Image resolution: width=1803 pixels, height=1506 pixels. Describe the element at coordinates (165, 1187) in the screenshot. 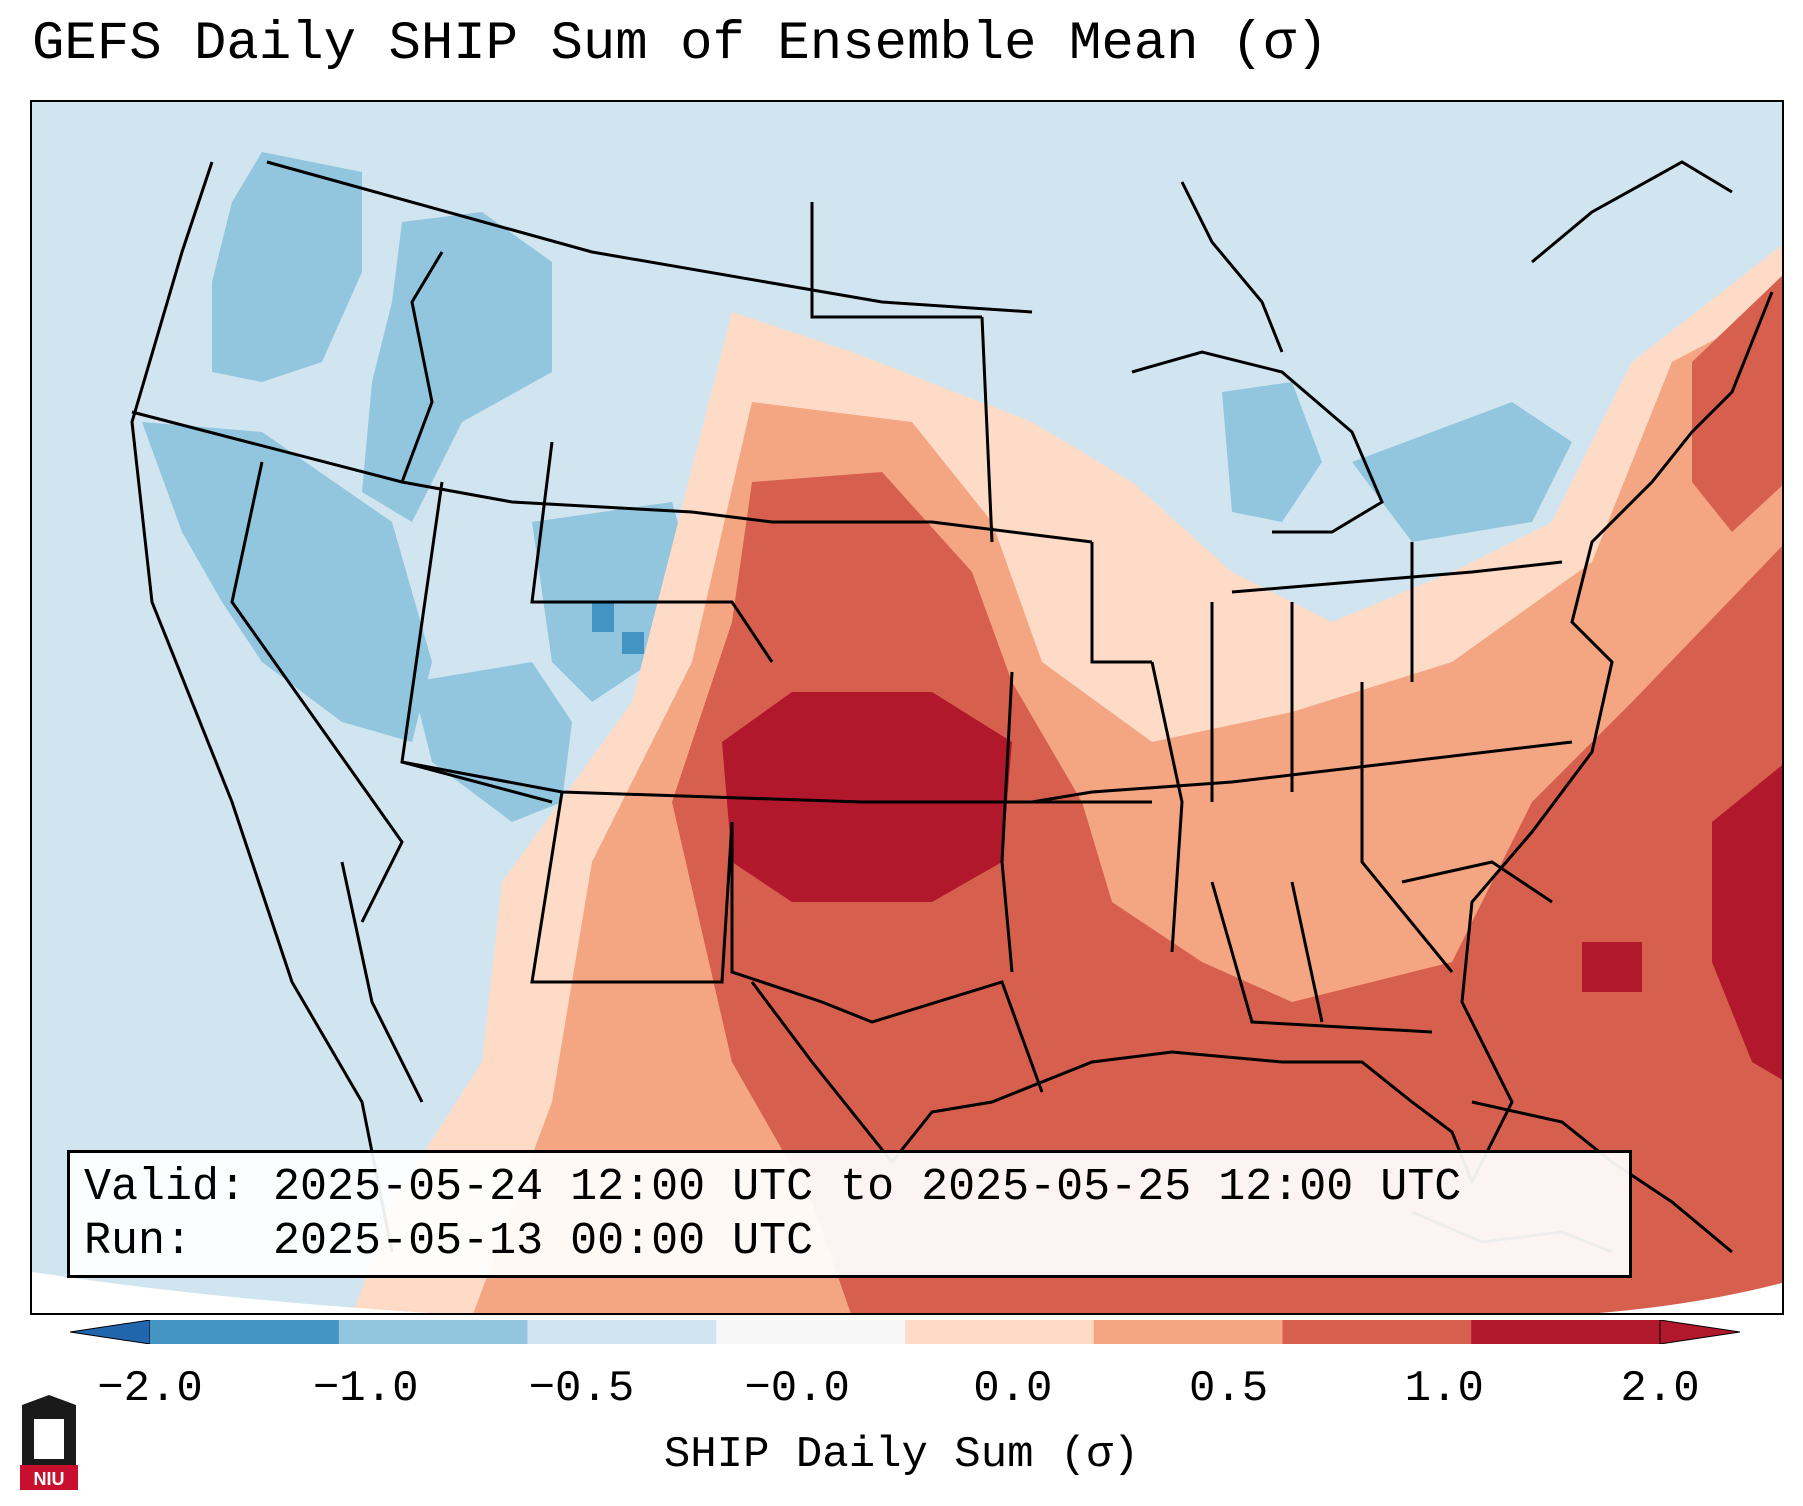

I see `valid-label: Valid:` at that location.